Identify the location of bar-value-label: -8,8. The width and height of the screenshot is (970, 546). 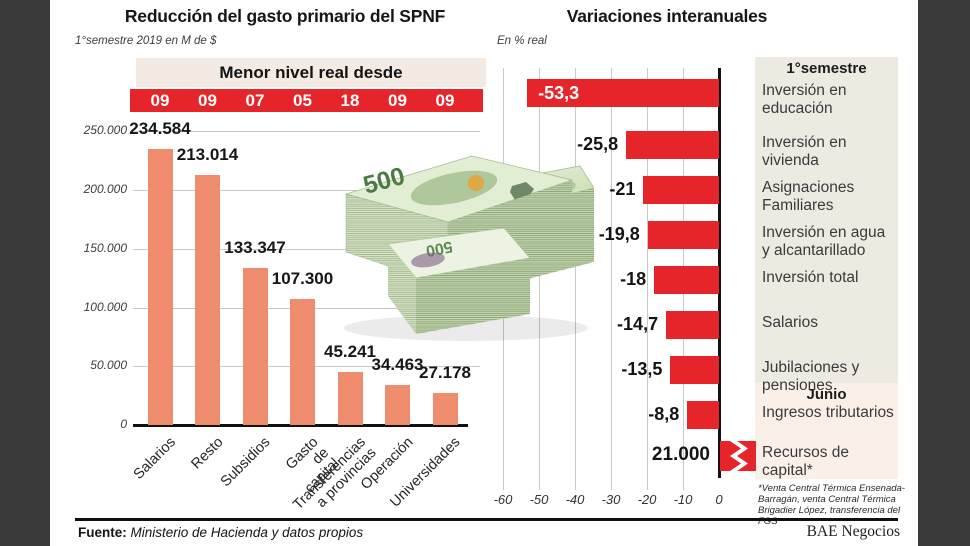
(664, 414).